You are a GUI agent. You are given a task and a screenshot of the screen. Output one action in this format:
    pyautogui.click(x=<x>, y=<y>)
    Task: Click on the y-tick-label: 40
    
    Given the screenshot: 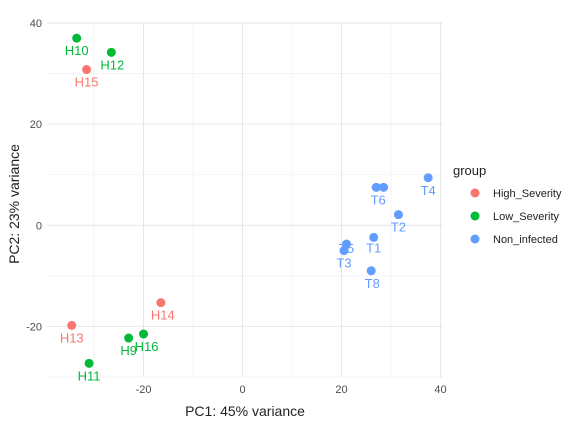 What is the action you would take?
    pyautogui.click(x=36, y=24)
    